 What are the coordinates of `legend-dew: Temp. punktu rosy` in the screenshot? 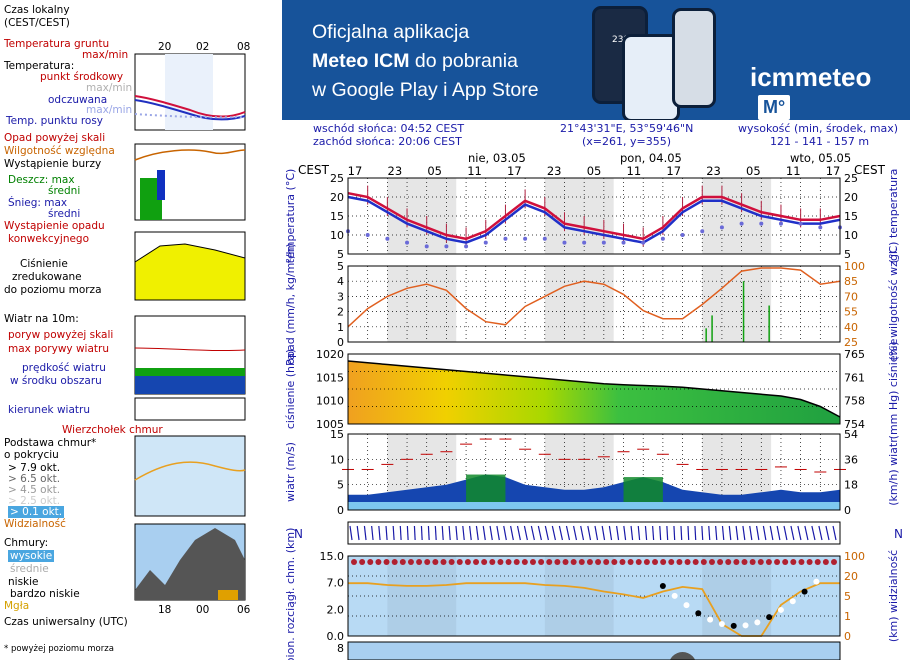 It's located at (55, 121).